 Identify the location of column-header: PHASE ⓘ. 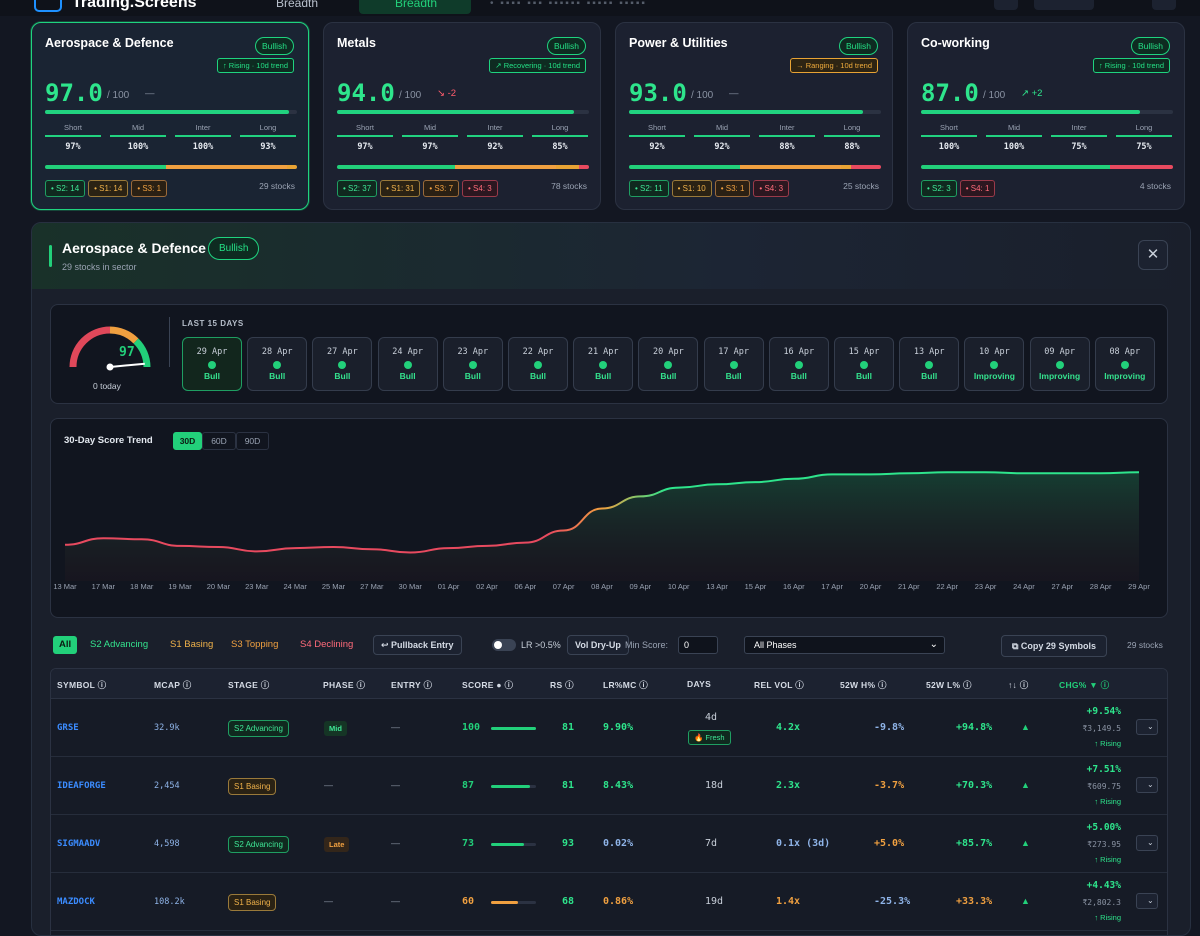
(344, 685).